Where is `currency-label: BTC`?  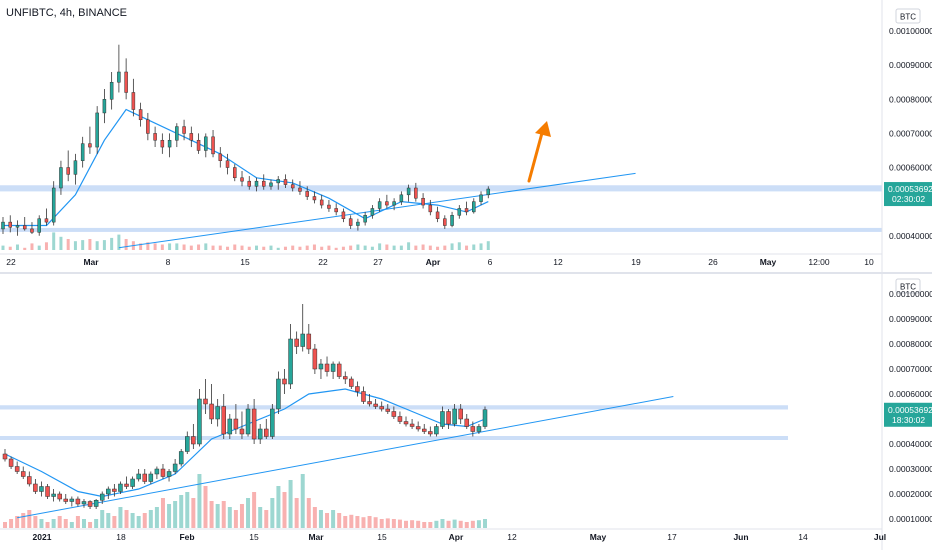 currency-label: BTC is located at coordinates (908, 17).